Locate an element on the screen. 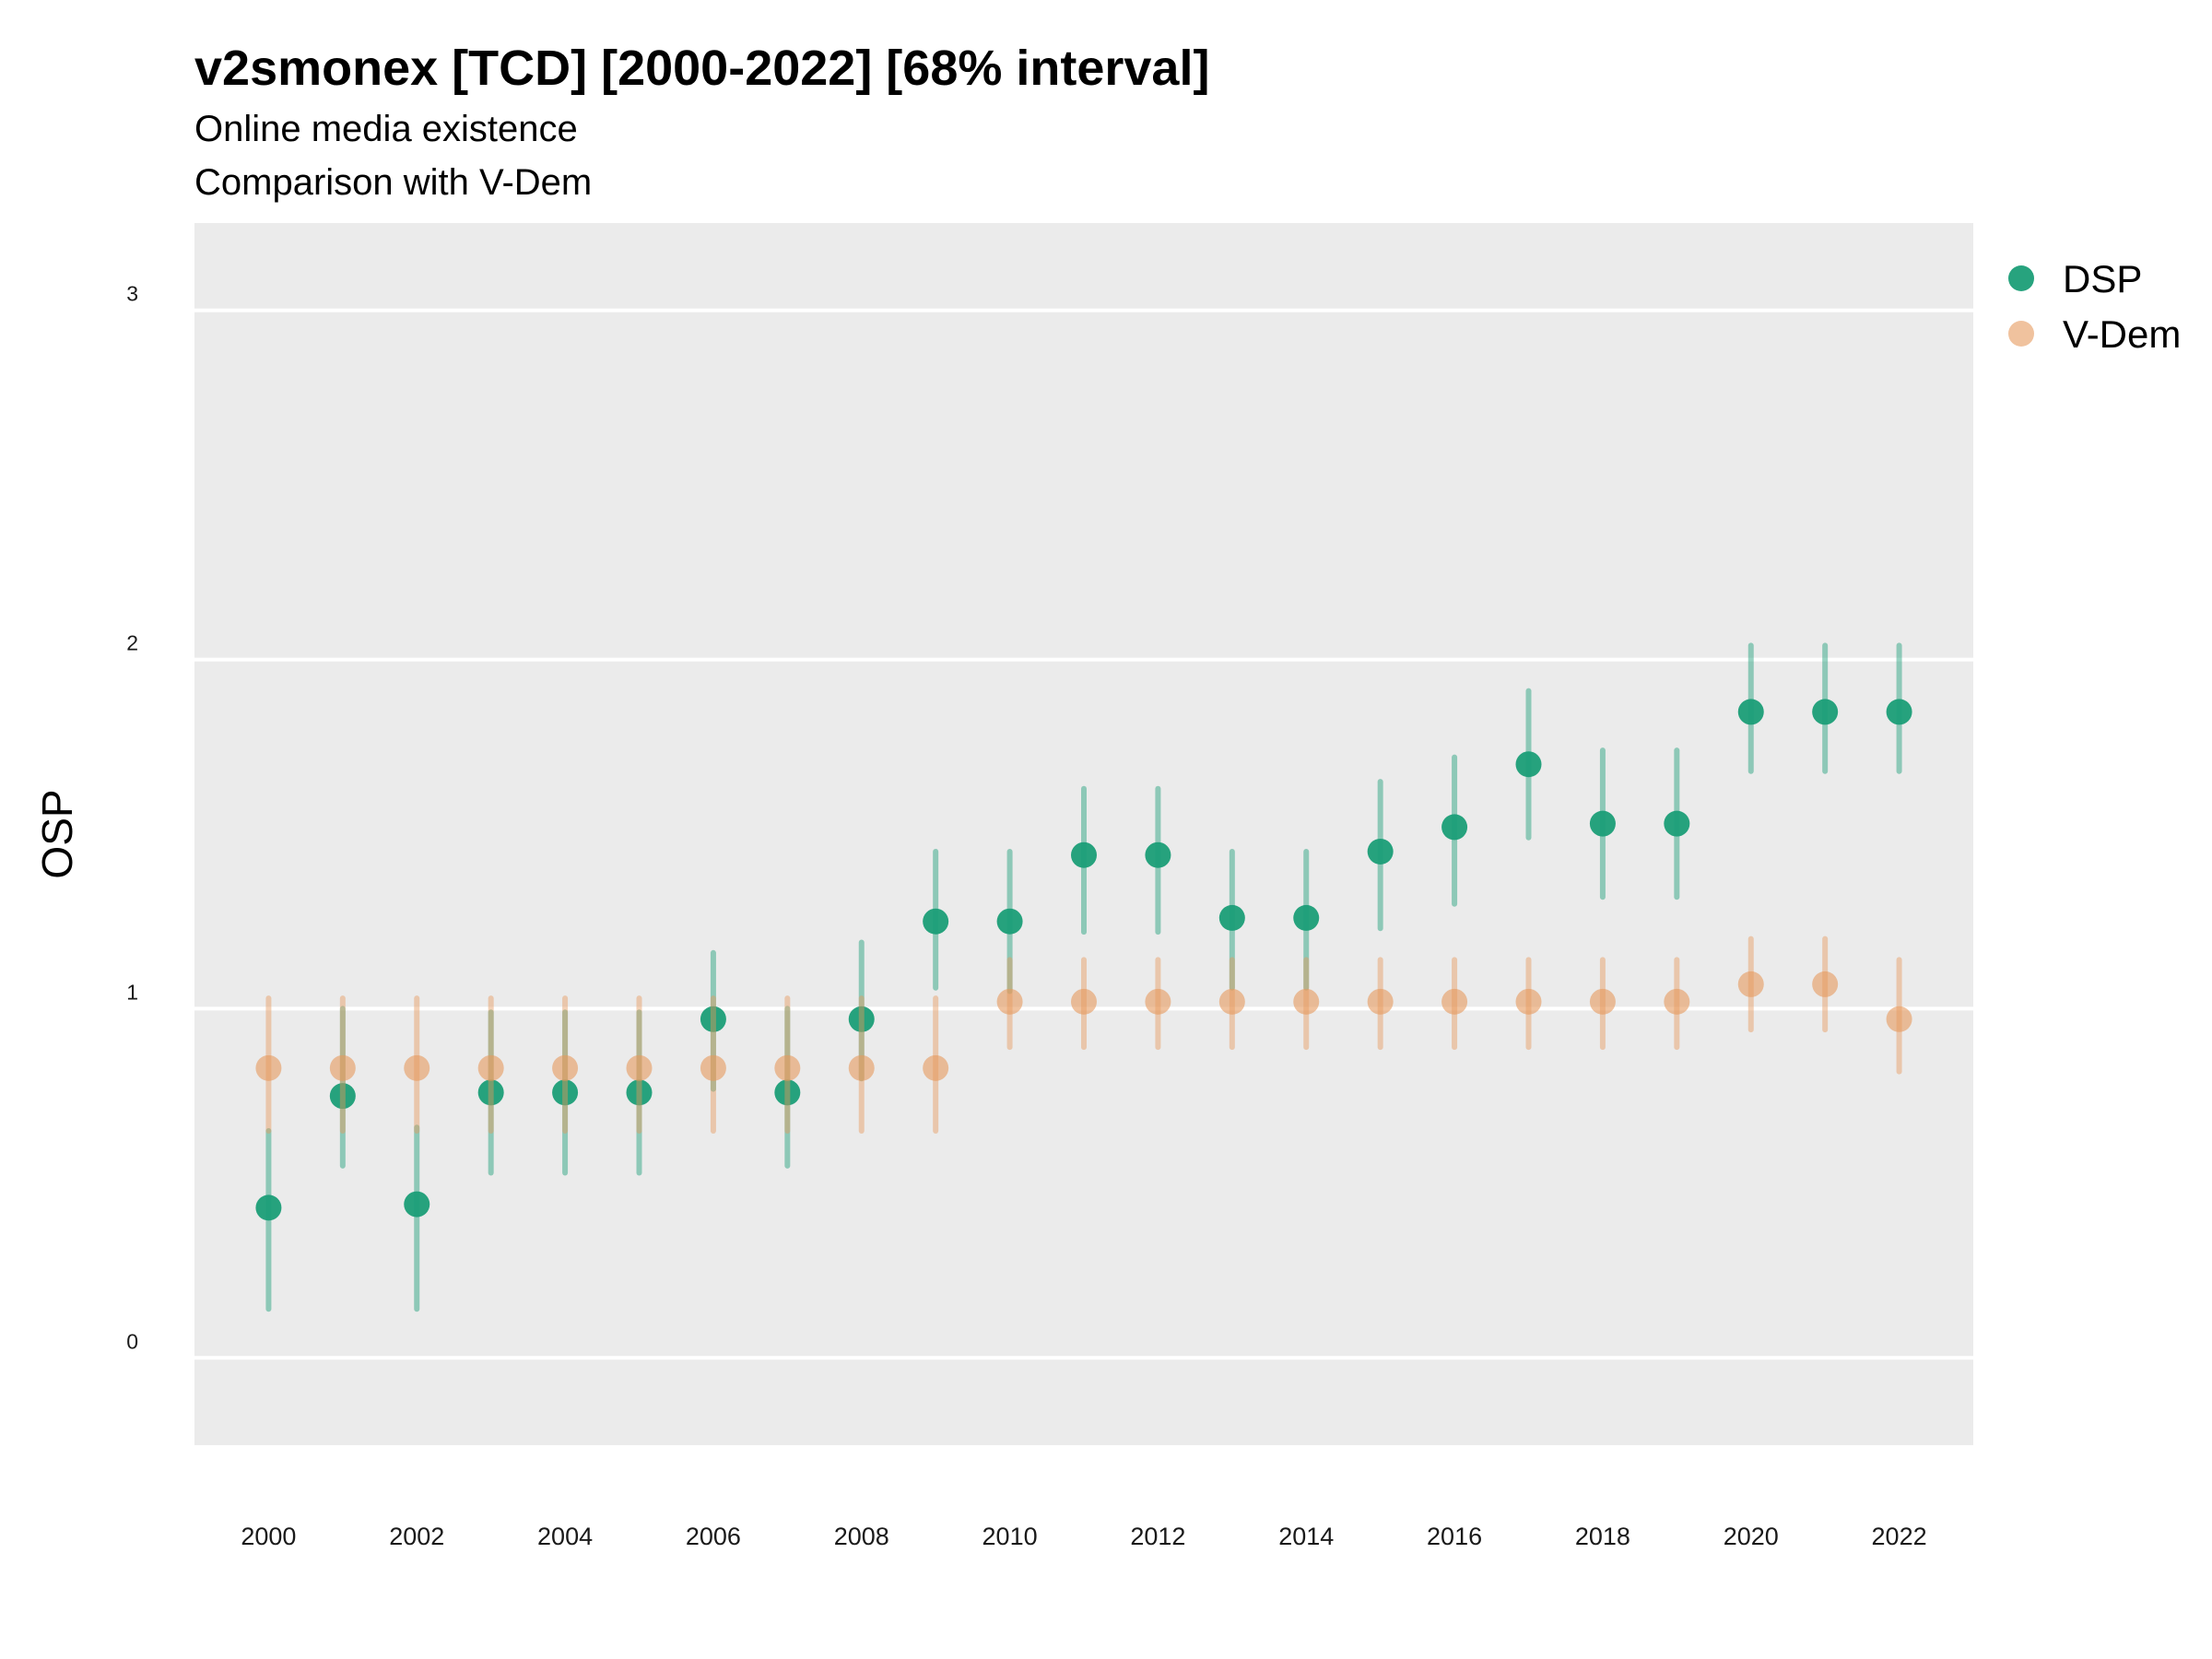  y-tick-label: 0 is located at coordinates (132, 1341).